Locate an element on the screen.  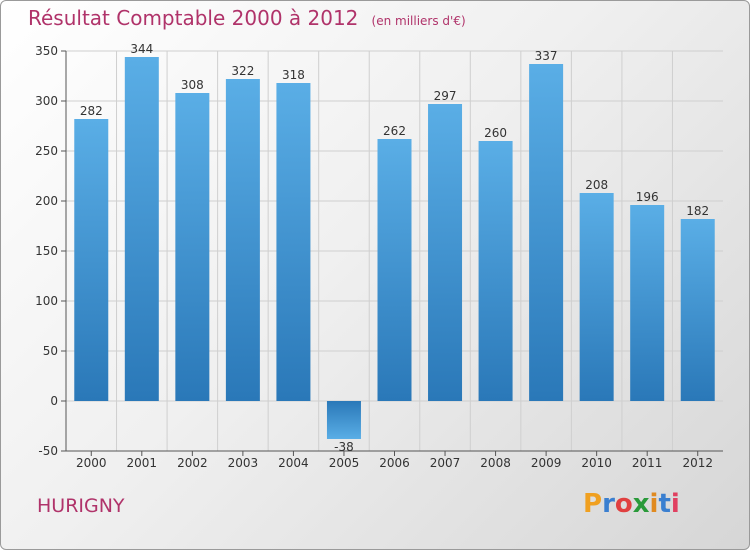
bar-2006 is located at coordinates (394, 270).